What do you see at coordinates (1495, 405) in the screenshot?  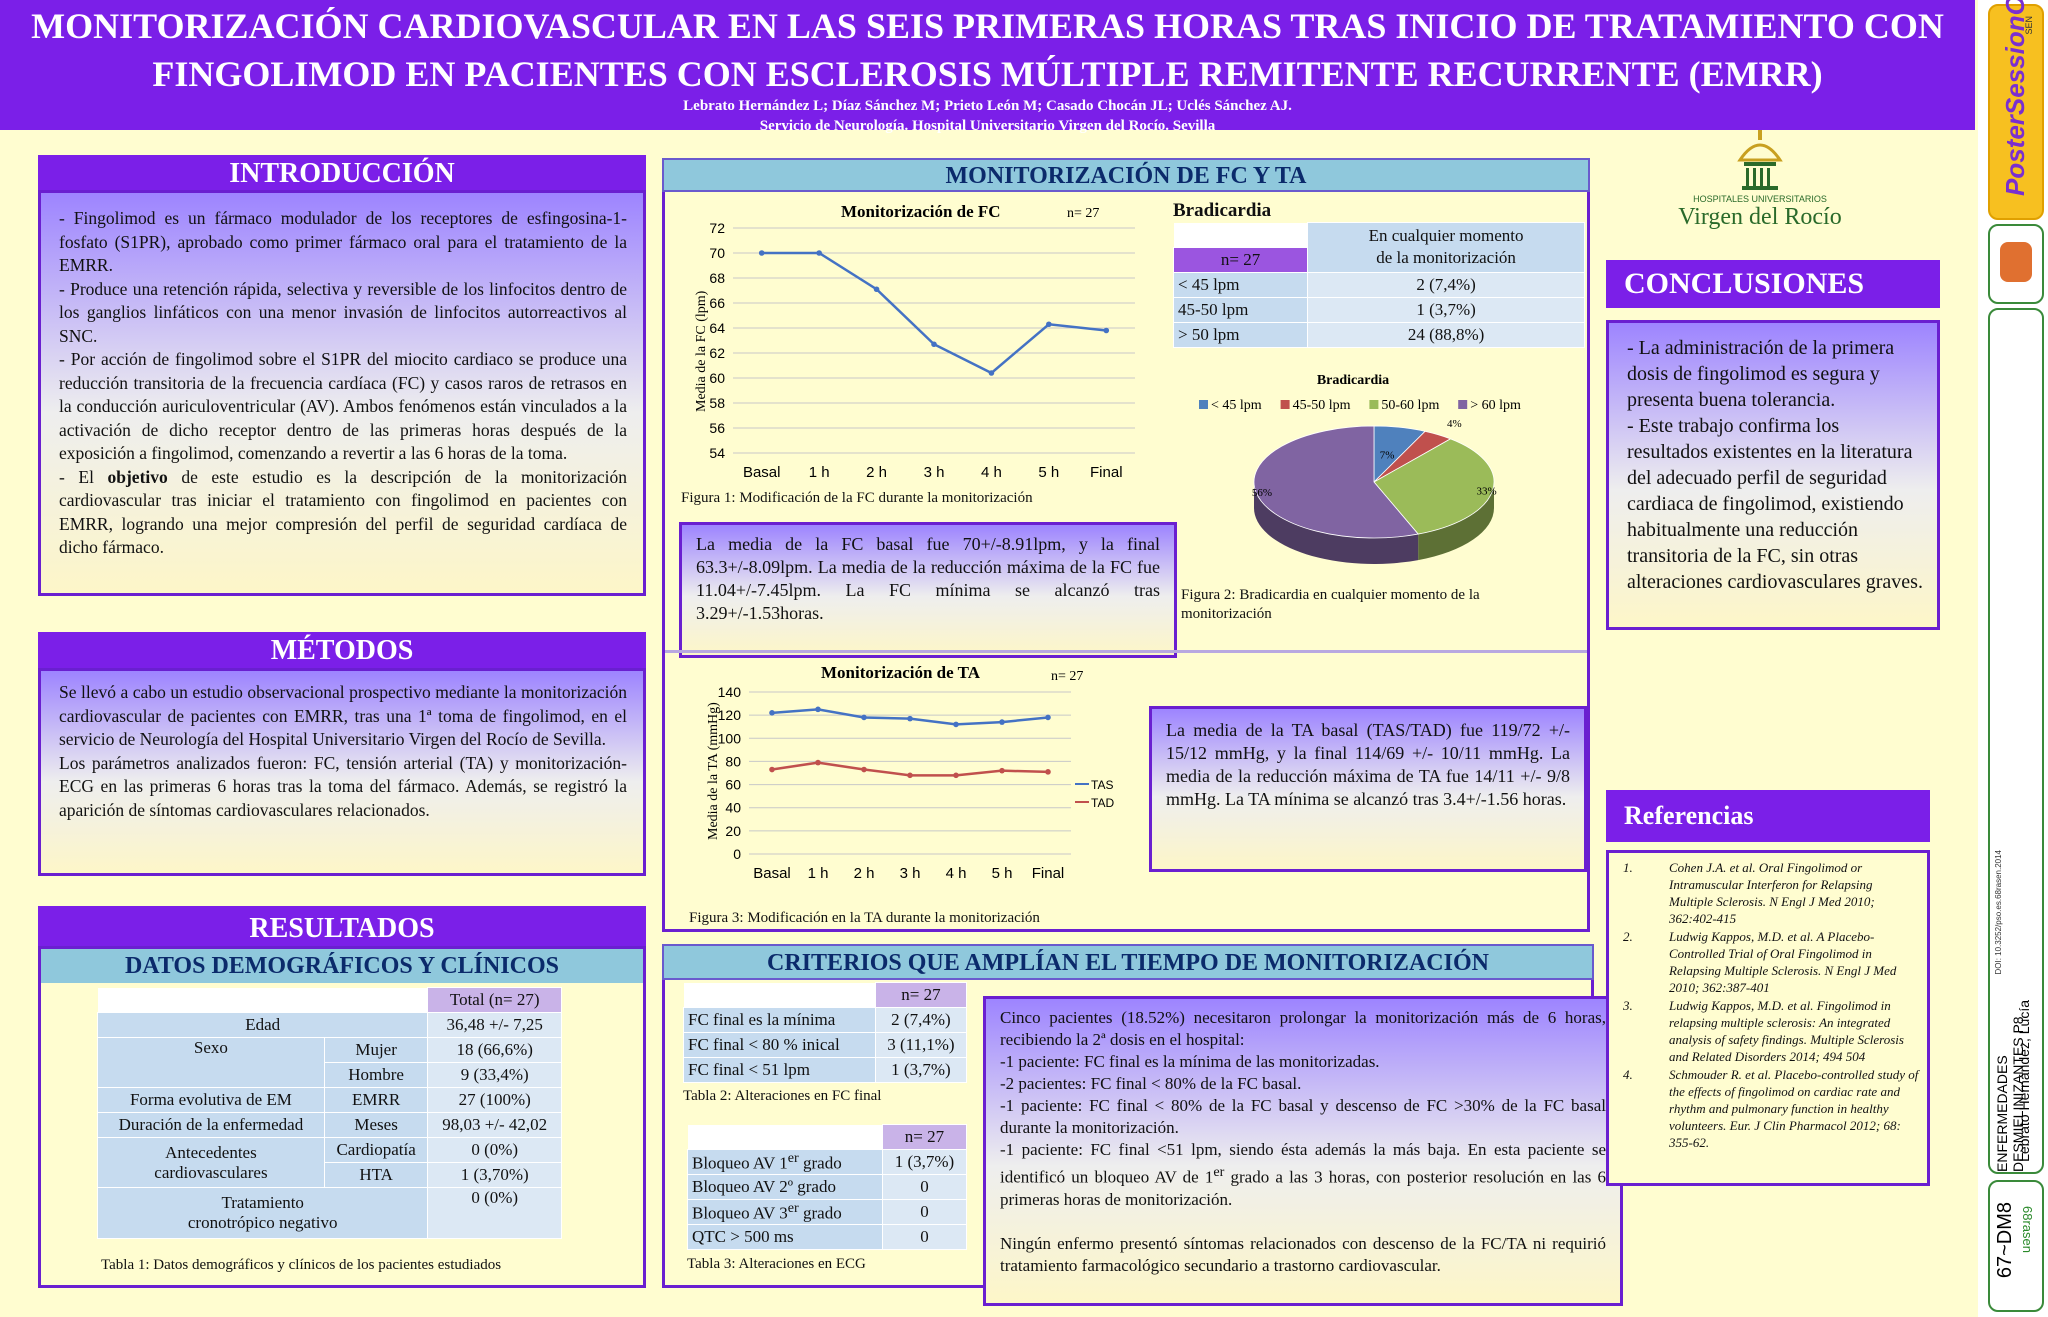 I see `pie-legend-label: > 60 lpm` at bounding box center [1495, 405].